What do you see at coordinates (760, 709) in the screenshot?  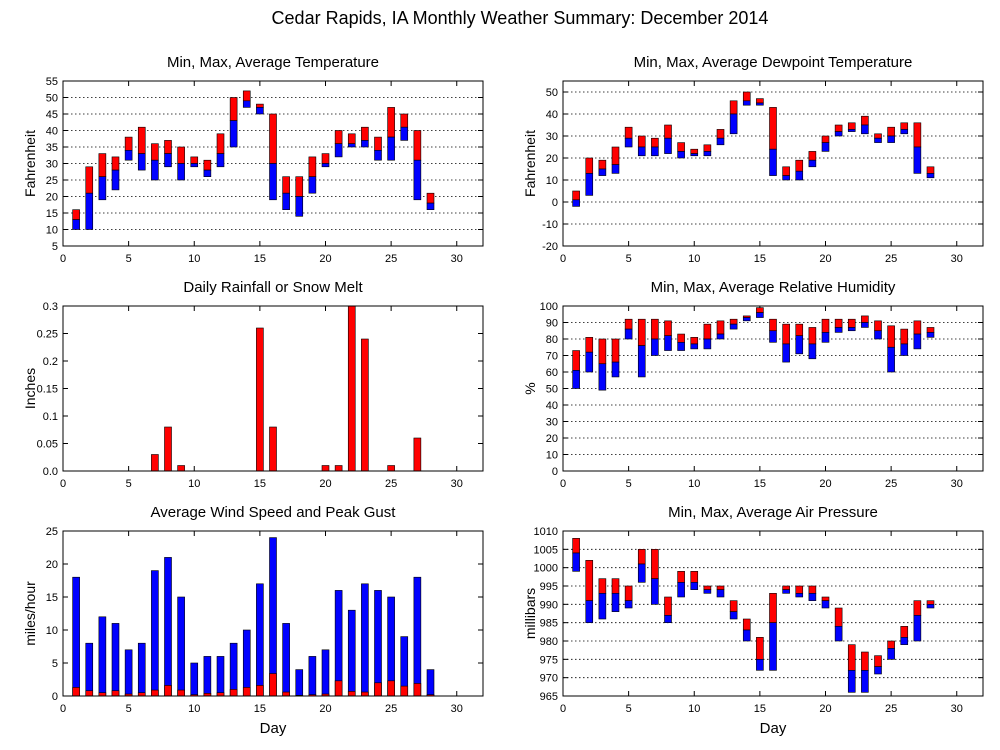 I see `x-tick-label: 15` at bounding box center [760, 709].